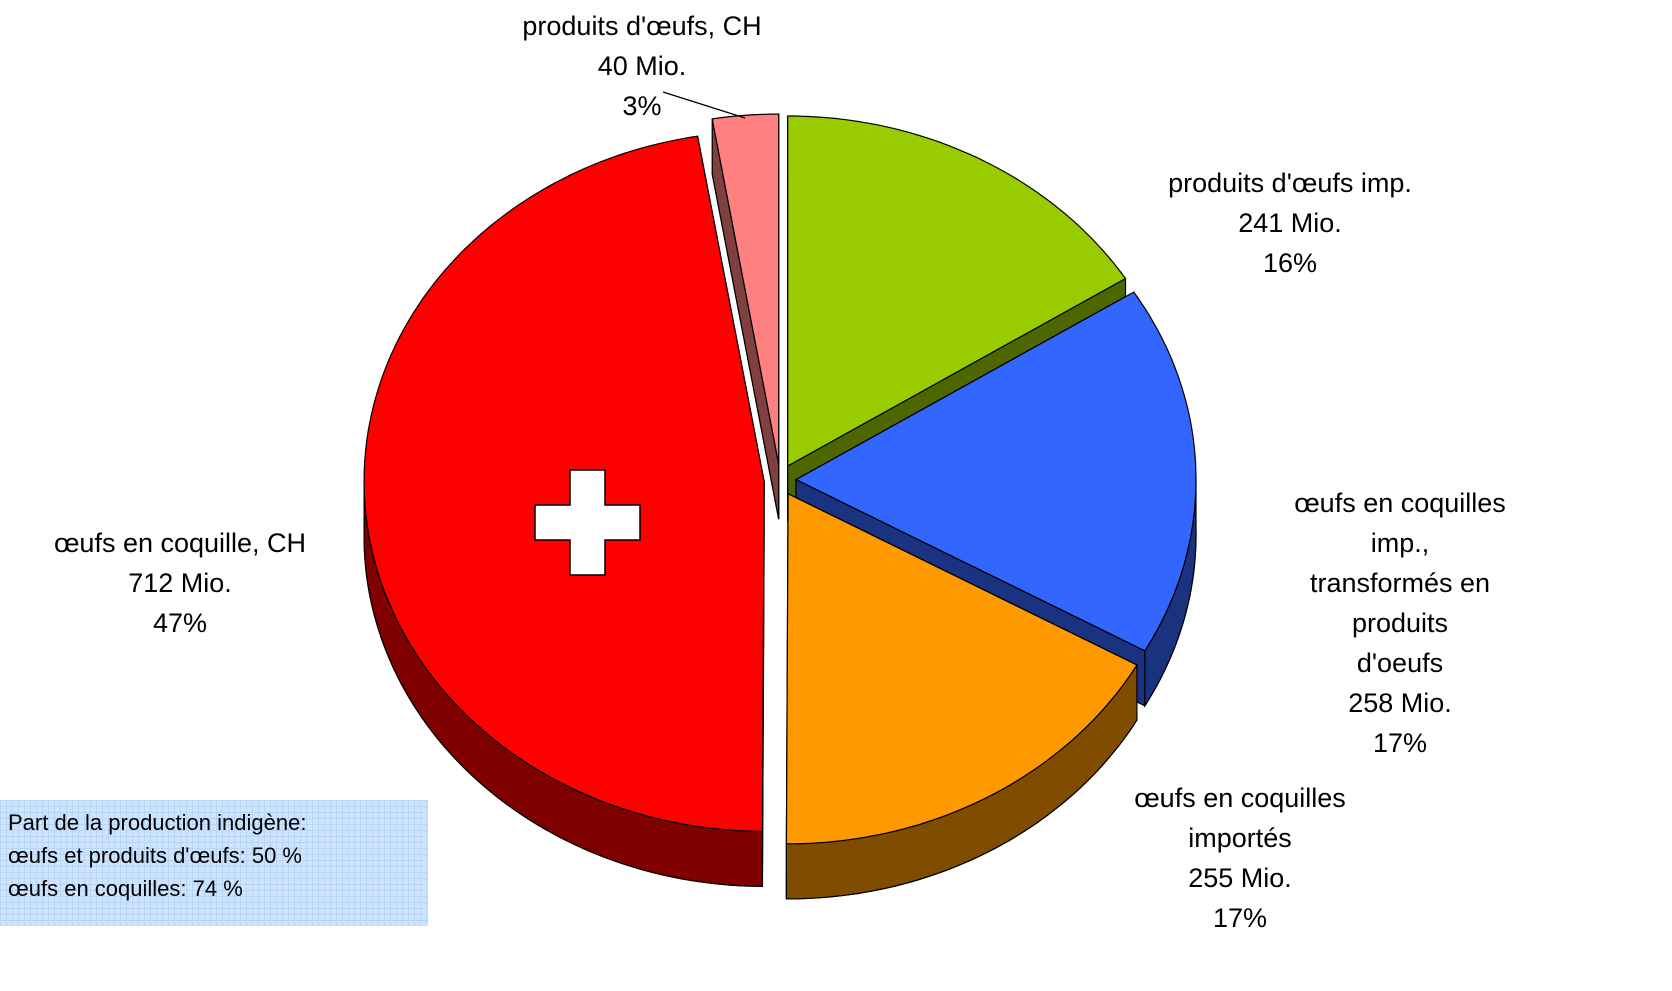  I want to click on label-share: 3%, so click(642, 106).